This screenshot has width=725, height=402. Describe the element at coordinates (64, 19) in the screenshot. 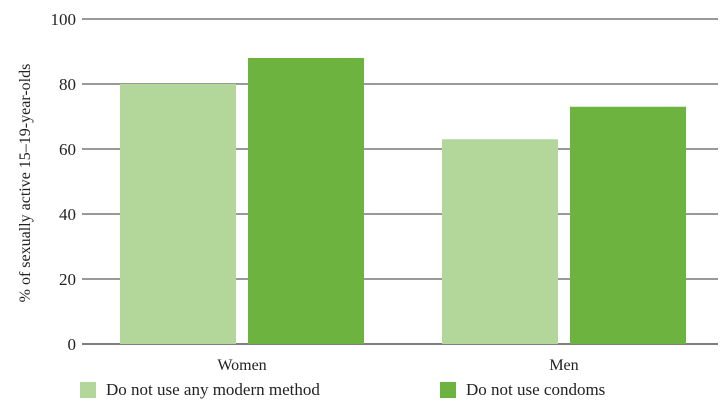

I see `y-tick-label: 100` at that location.